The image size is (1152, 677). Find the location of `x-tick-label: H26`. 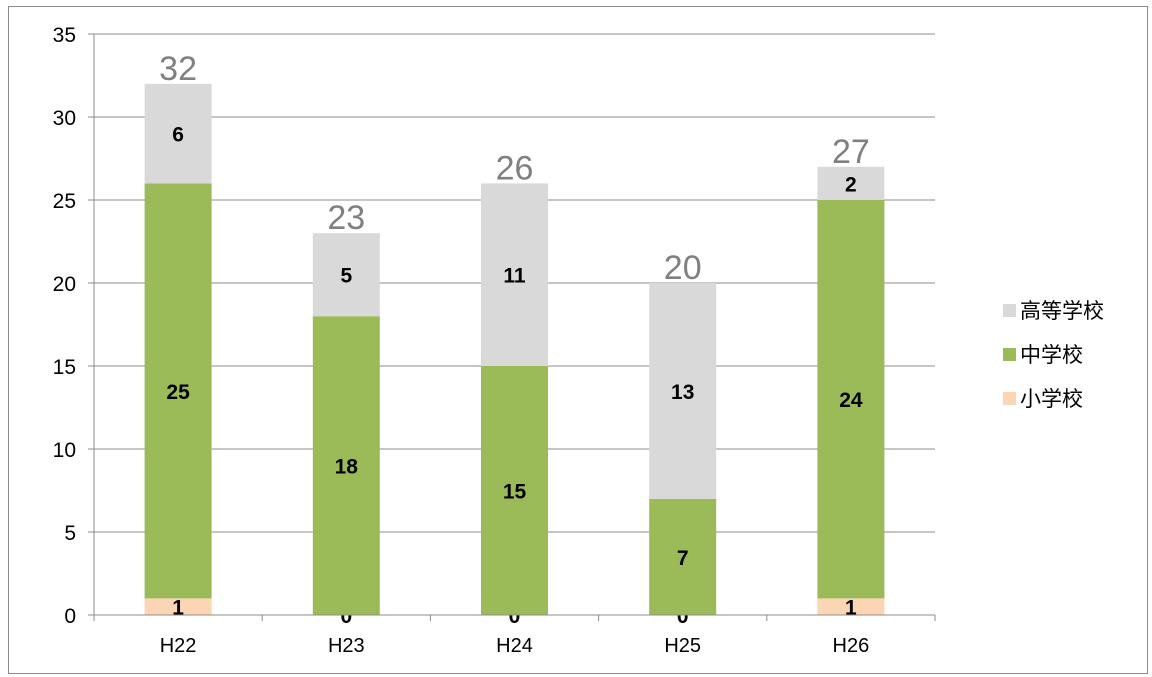

x-tick-label: H26 is located at coordinates (851, 646).